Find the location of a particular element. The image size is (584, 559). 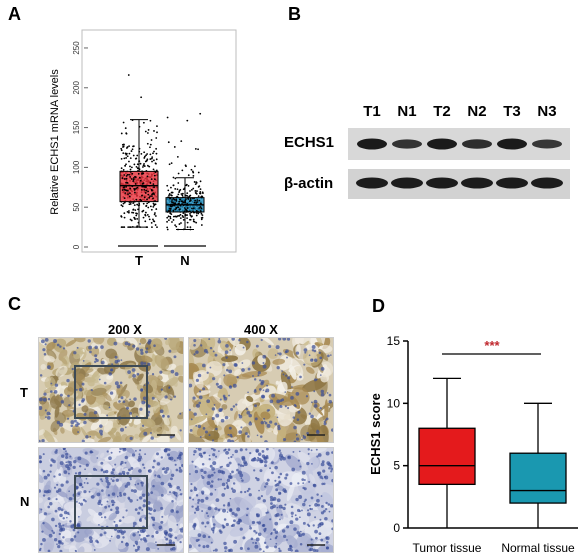

y-axis-label-d: ECHS1 score is located at coordinates (375, 434).